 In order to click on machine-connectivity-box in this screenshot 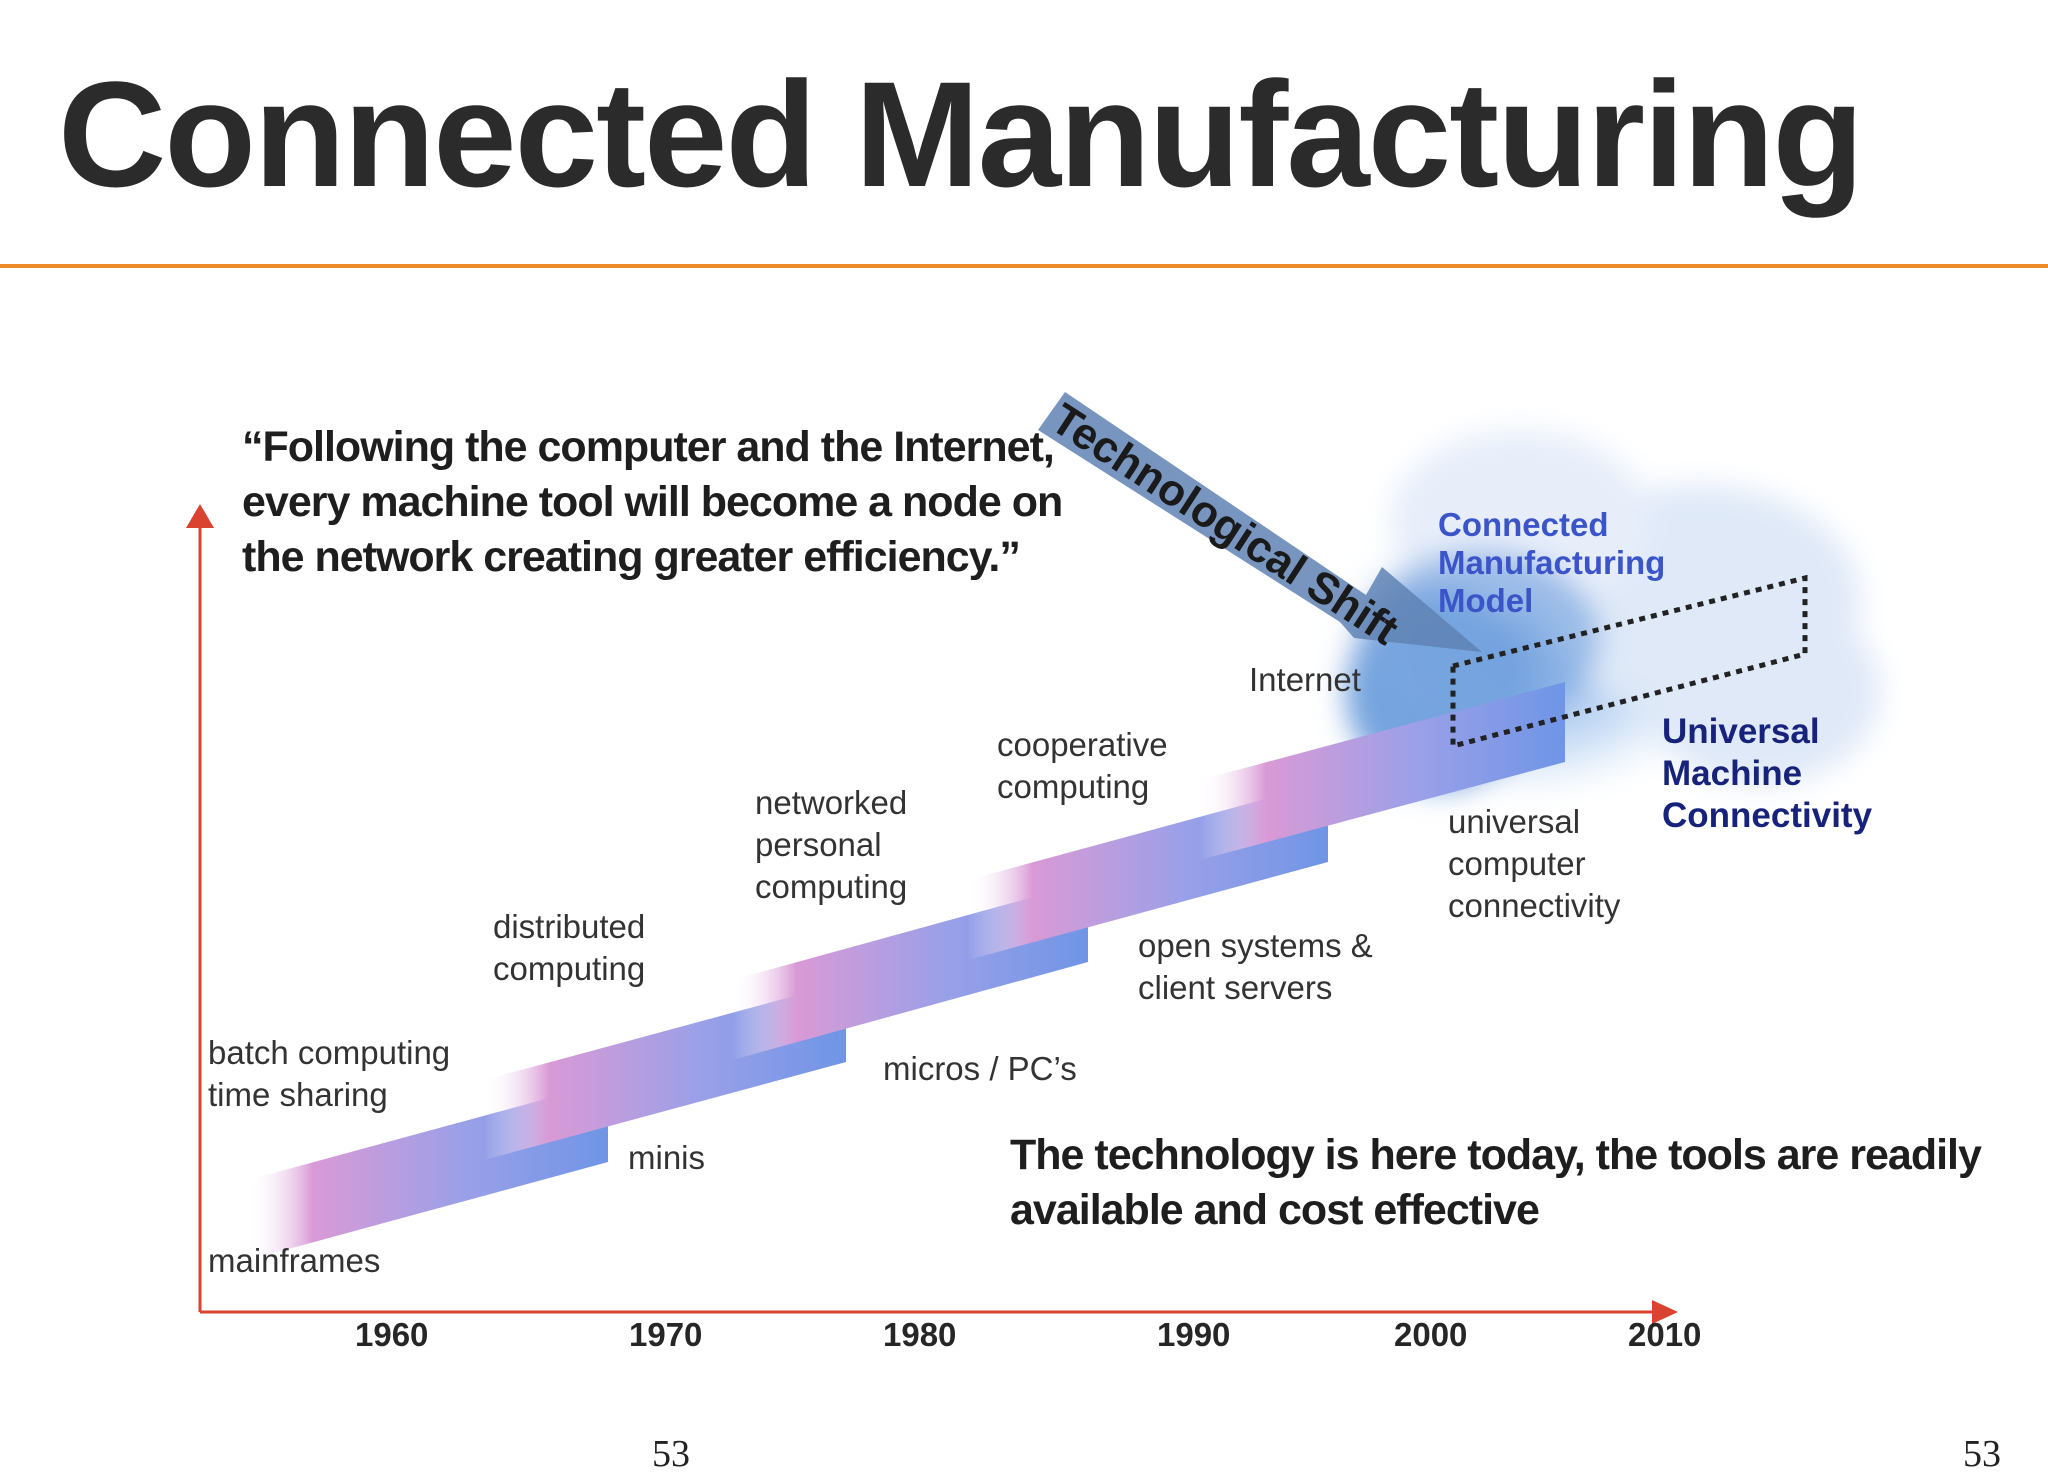, I will do `click(1629, 662)`.